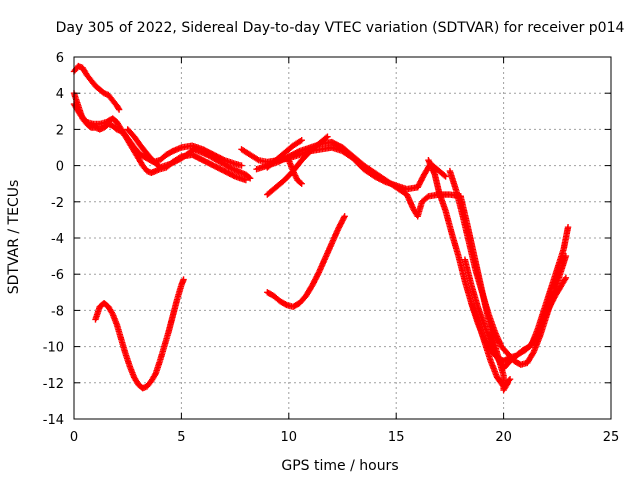 This screenshot has height=480, width=640. I want to click on y-tick-label: -6, so click(57, 275).